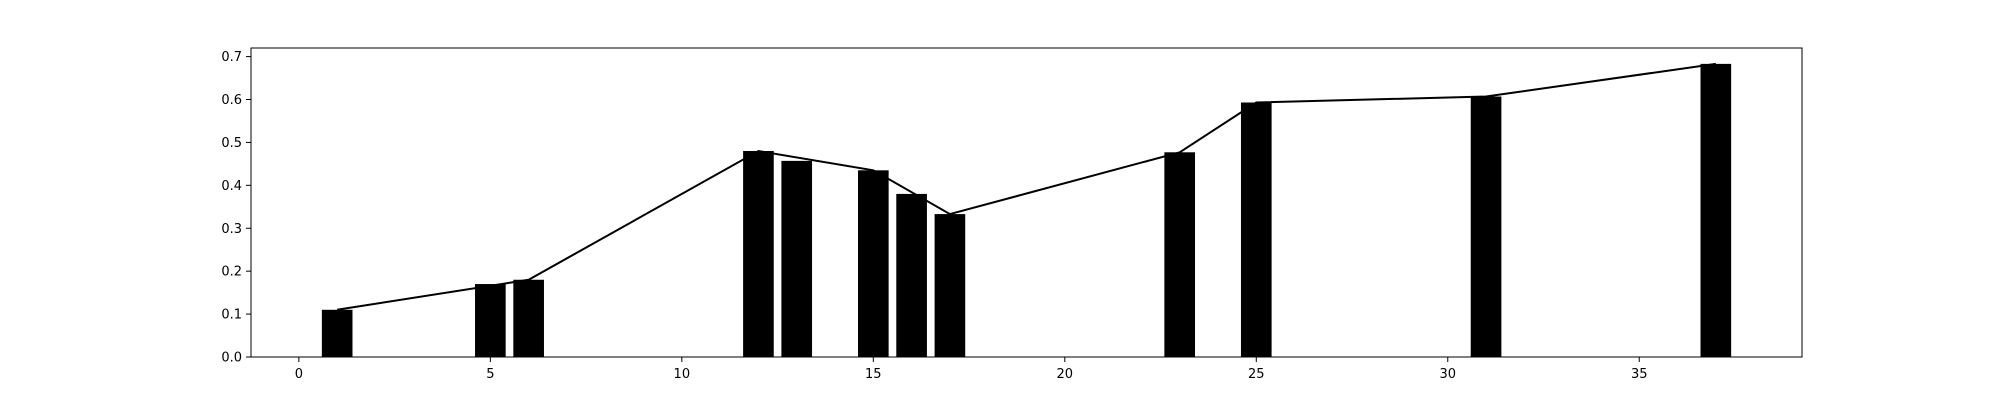 The image size is (2000, 400). I want to click on y-axis: 0.0 0.1 0.2 0.3 0.4 0.5 0.6 0.7, so click(236, 208).